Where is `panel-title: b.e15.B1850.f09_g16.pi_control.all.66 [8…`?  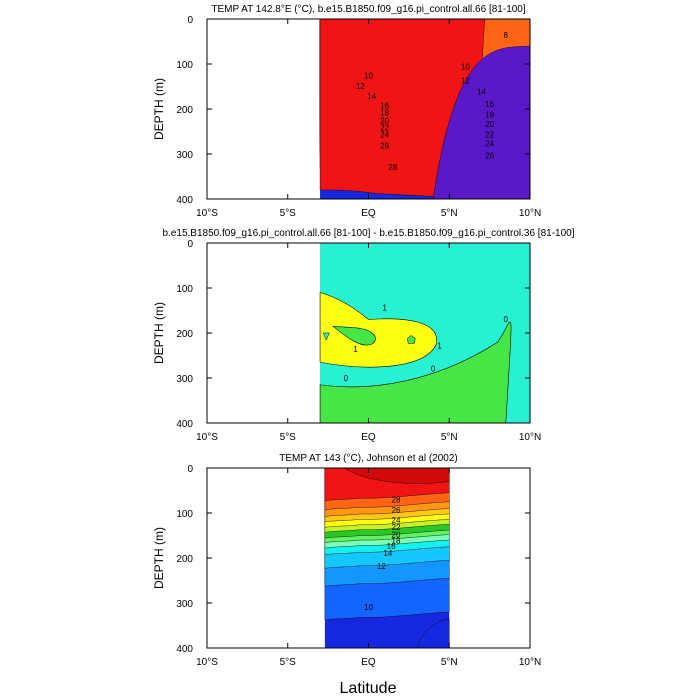
panel-title: b.e15.B1850.f09_g16.pi_control.all.66 [8… is located at coordinates (369, 233).